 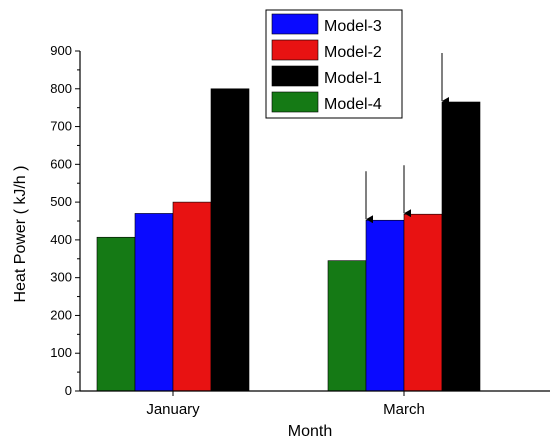 What do you see at coordinates (173, 409) in the screenshot?
I see `x-tick-label: January` at bounding box center [173, 409].